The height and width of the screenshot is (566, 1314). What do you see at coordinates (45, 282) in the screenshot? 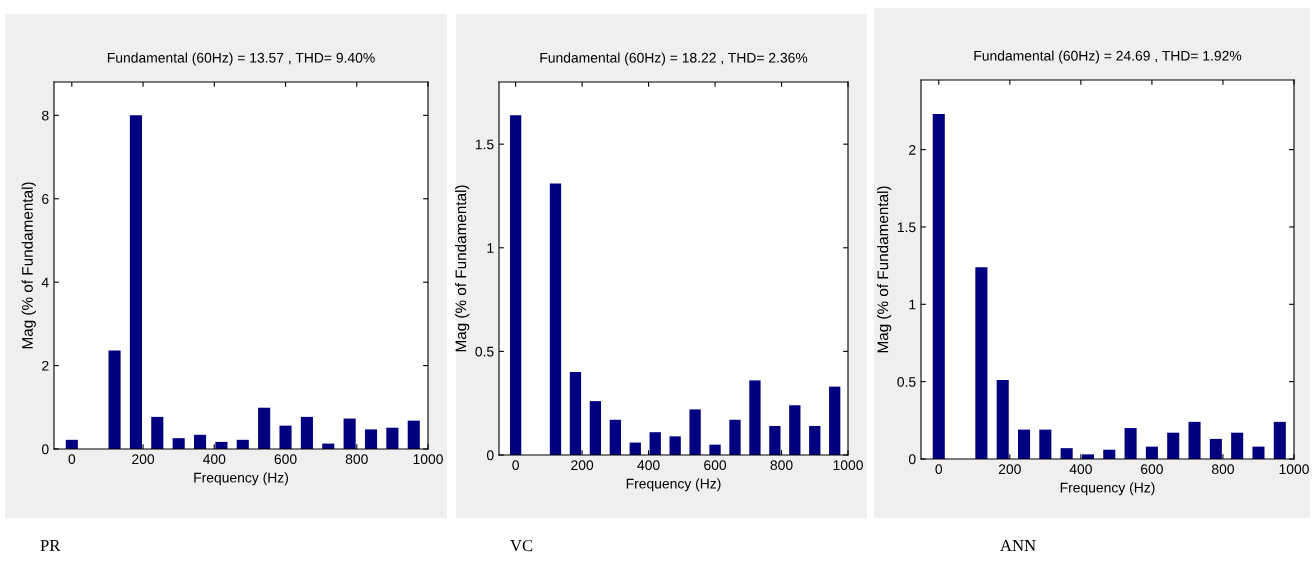
I see `y-tick-label: 4` at bounding box center [45, 282].